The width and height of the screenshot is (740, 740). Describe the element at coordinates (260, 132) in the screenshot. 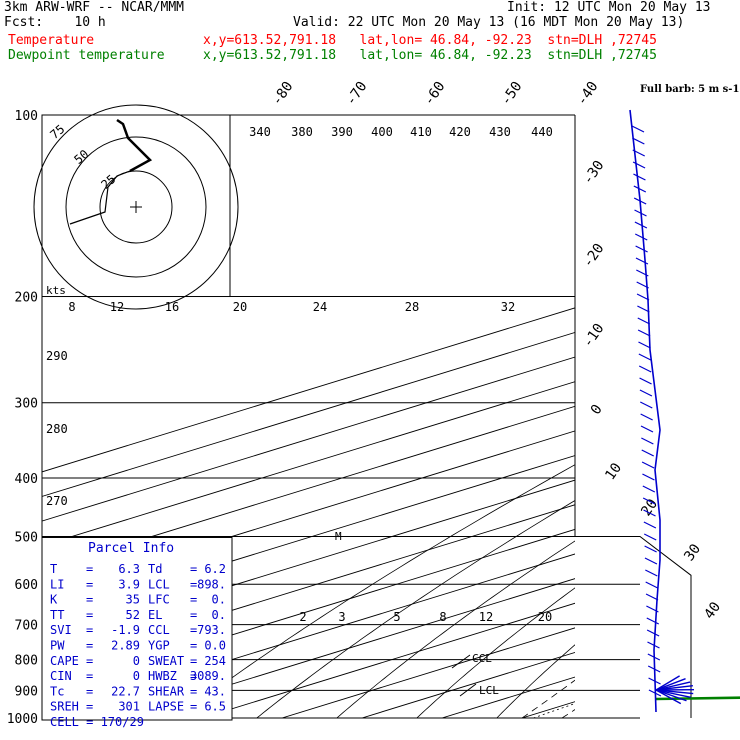

I see `theta-label: 340` at that location.